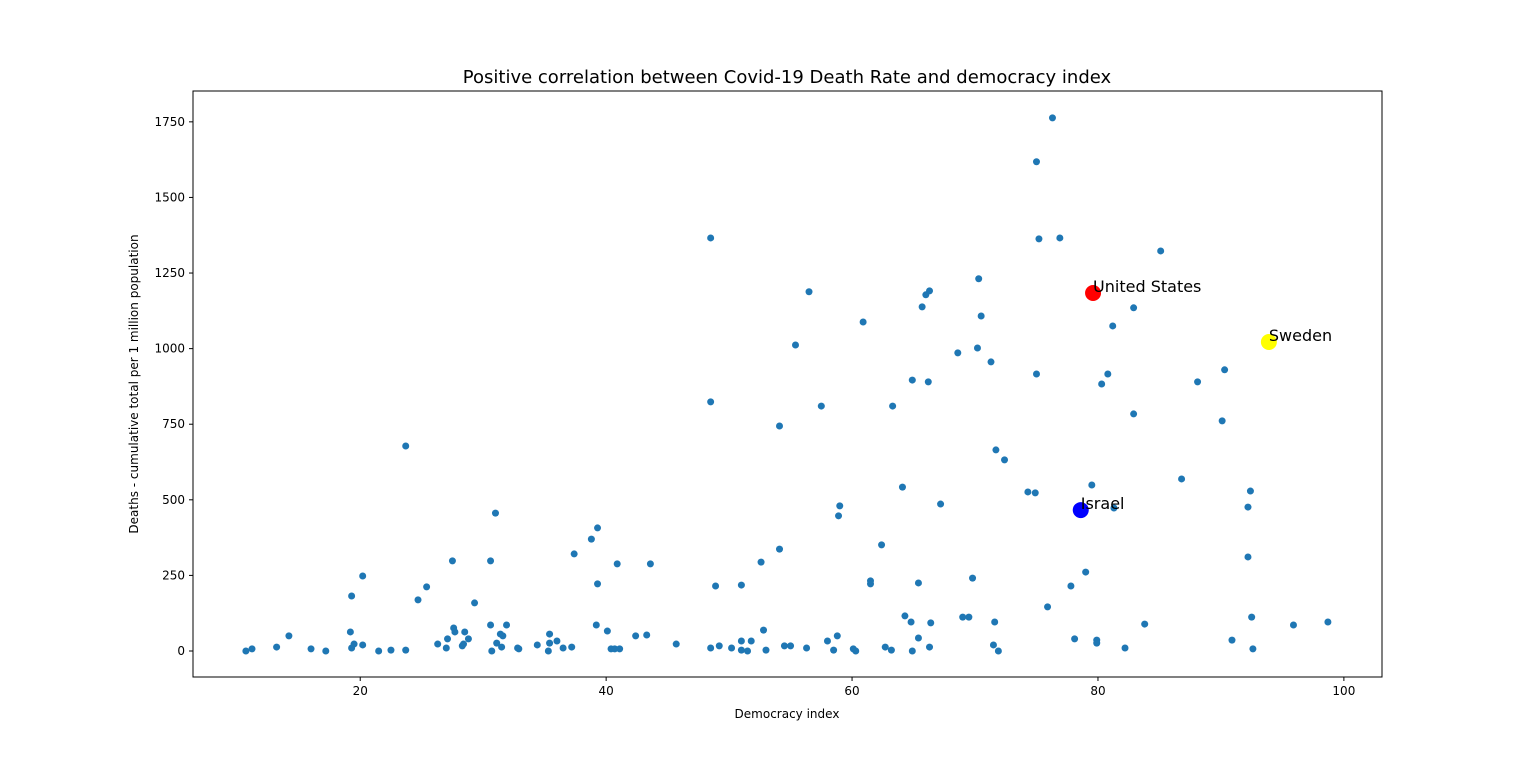 The width and height of the screenshot is (1536, 761). Describe the element at coordinates (360, 691) in the screenshot. I see `x-tick-label: 20` at that location.